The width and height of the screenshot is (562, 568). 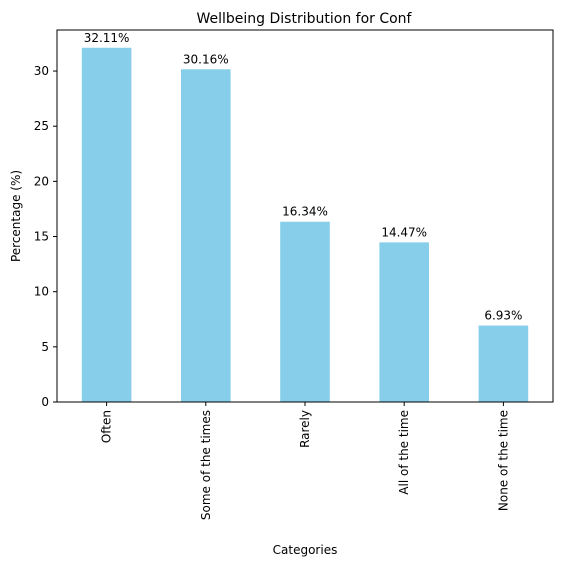 What do you see at coordinates (503, 316) in the screenshot?
I see `data-label-none-of-the-time: 6.93%` at bounding box center [503, 316].